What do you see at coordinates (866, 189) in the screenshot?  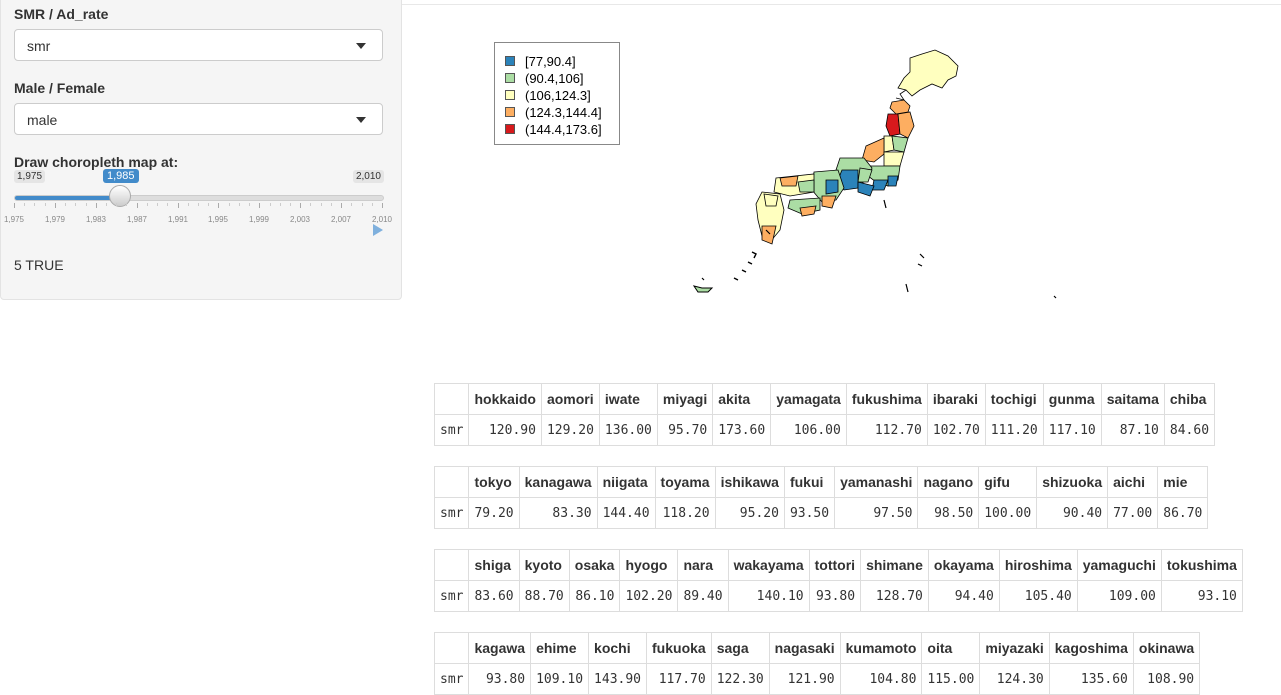 I see `map-region-shizuoka` at bounding box center [866, 189].